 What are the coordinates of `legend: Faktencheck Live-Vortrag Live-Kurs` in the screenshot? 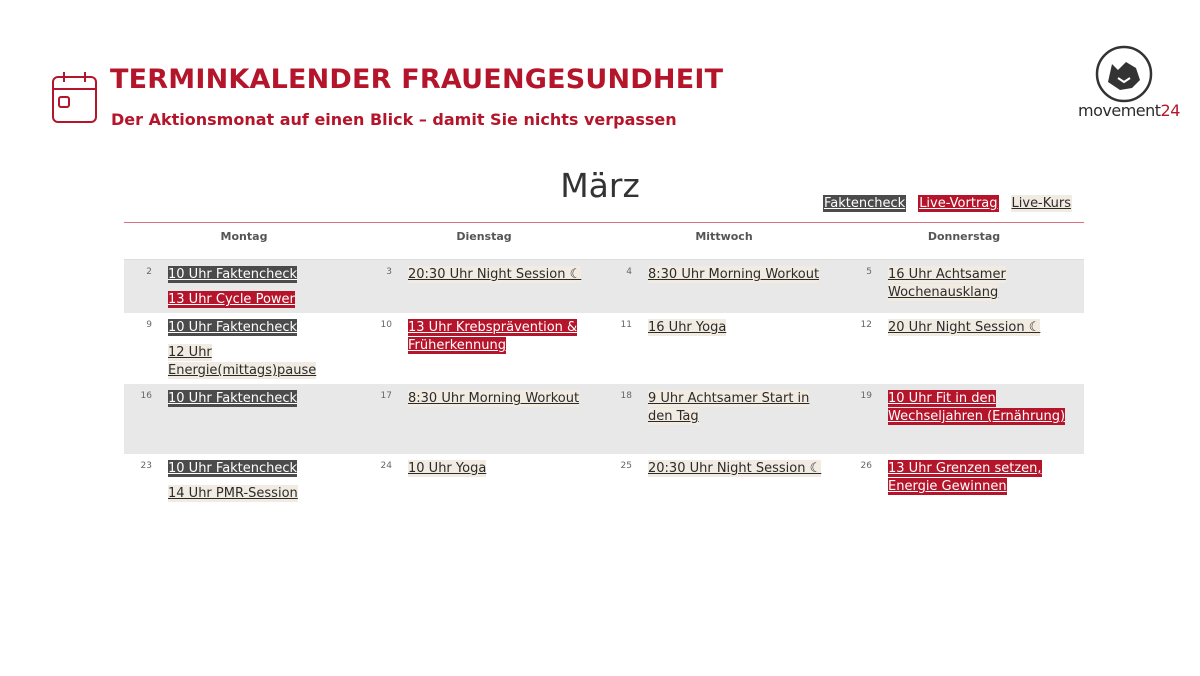 It's located at (941, 203).